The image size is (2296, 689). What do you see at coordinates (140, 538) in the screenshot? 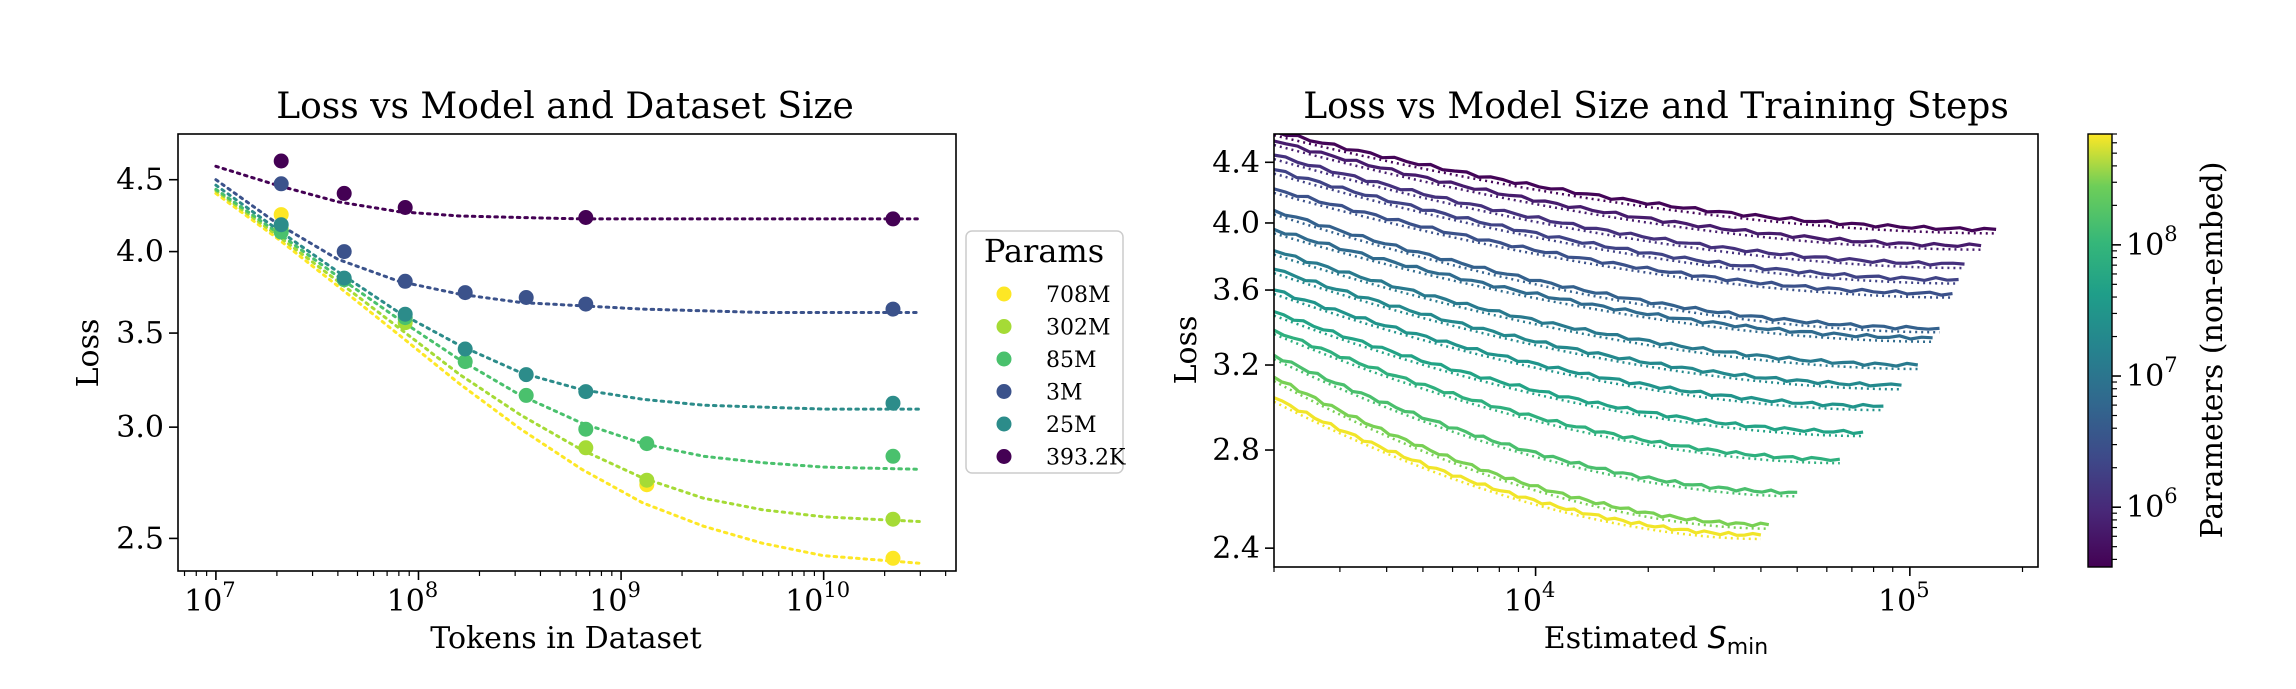
I see `left-y-tick-label: 2.5` at bounding box center [140, 538].